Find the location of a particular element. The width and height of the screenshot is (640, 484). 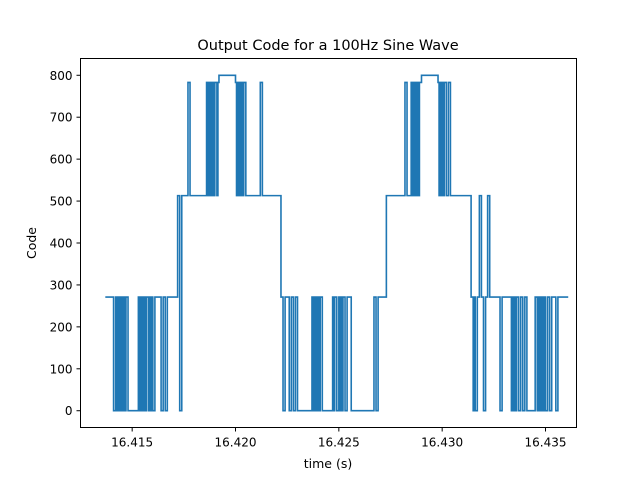

chart-title: Output Code for a 100Hz Sine Wave is located at coordinates (327, 46).